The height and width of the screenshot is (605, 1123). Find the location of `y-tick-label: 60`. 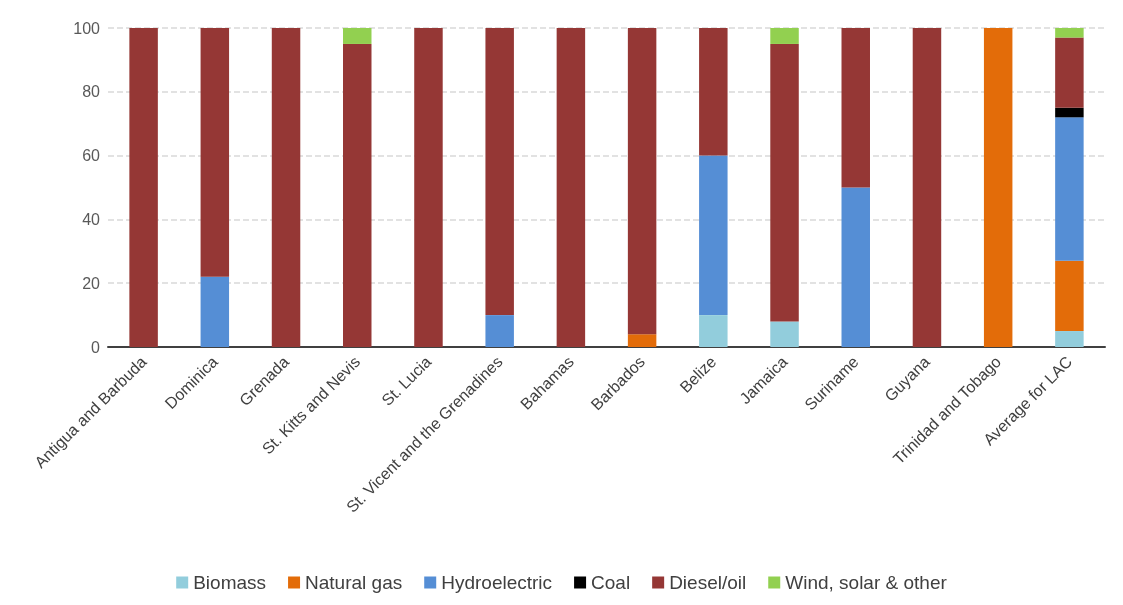

y-tick-label: 60 is located at coordinates (91, 156).